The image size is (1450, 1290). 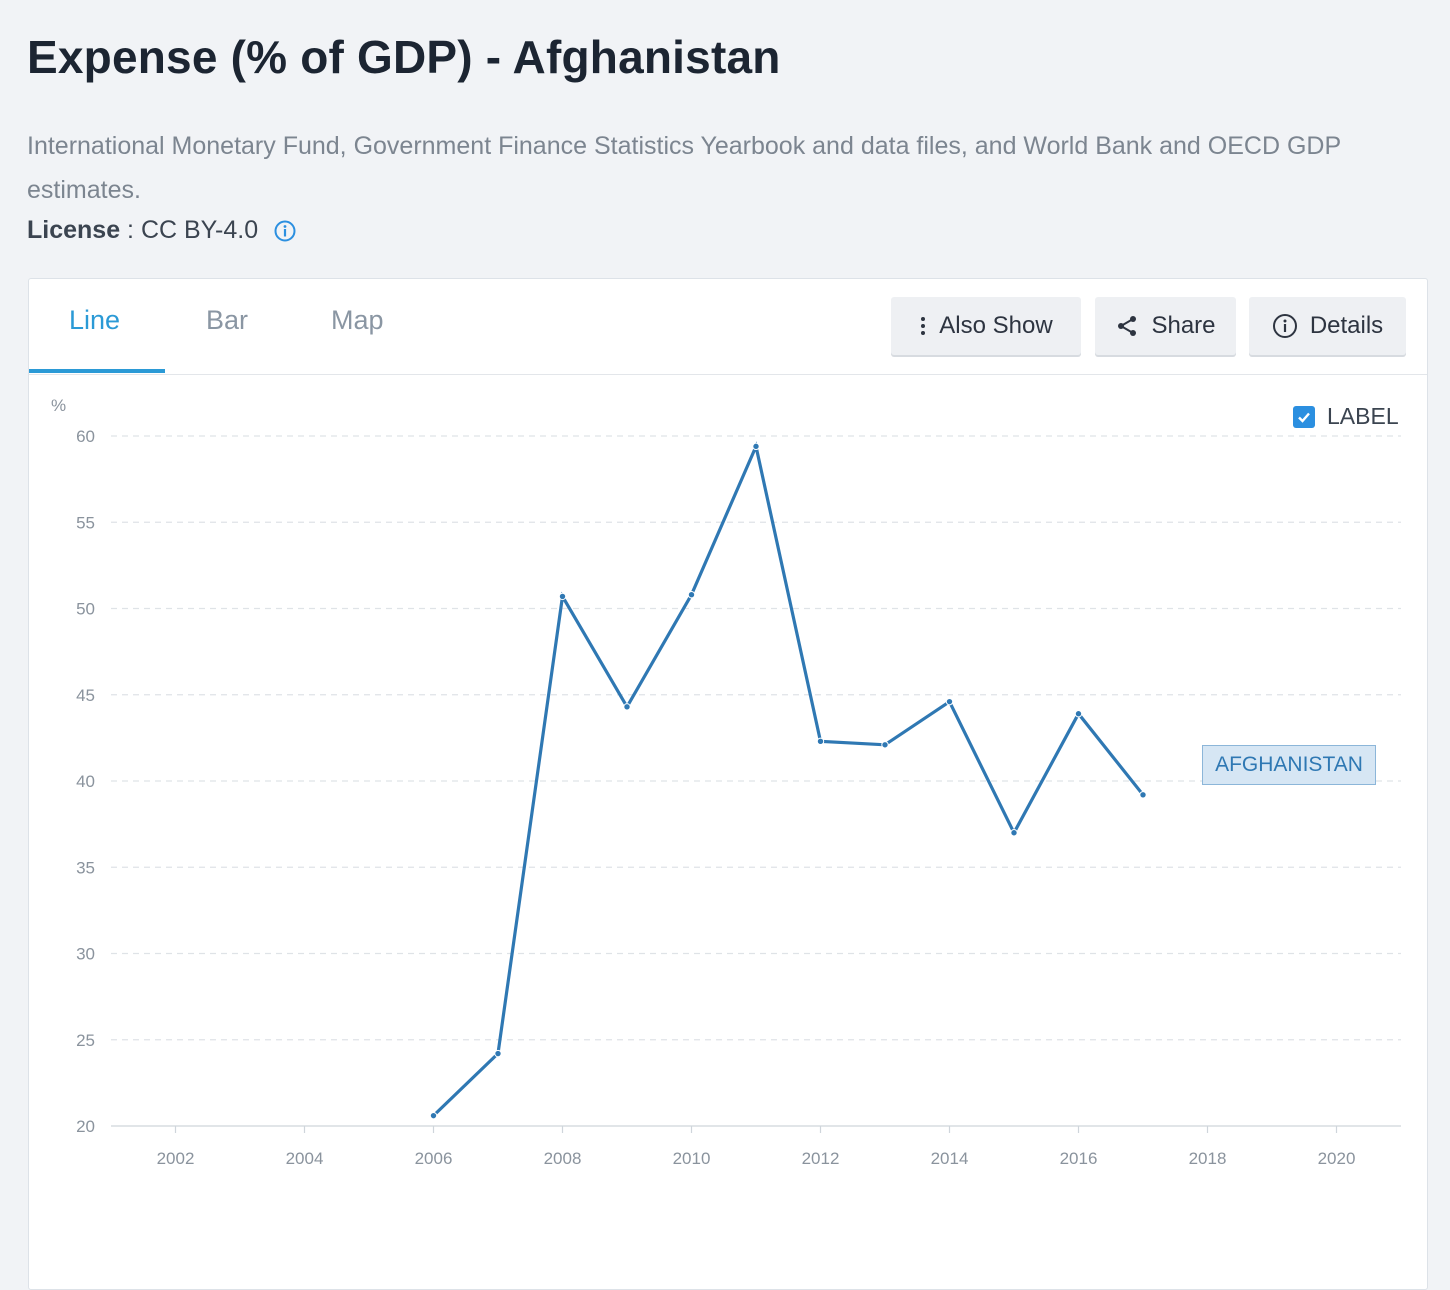 I want to click on also-show-label: Also Show, so click(x=996, y=325).